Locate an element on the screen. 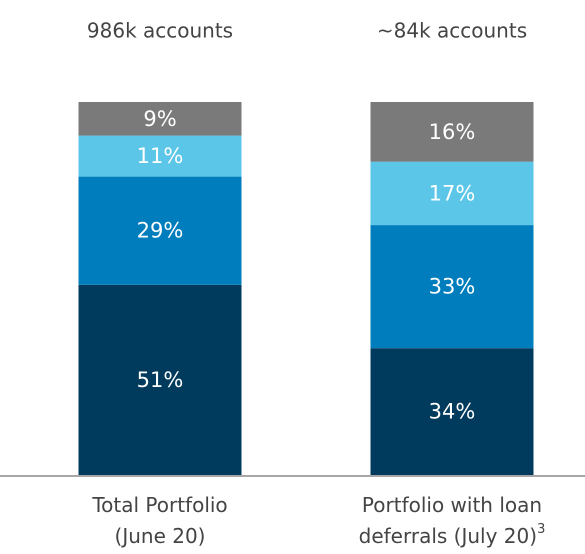 This screenshot has height=554, width=585. segment-label: 16% is located at coordinates (452, 132).